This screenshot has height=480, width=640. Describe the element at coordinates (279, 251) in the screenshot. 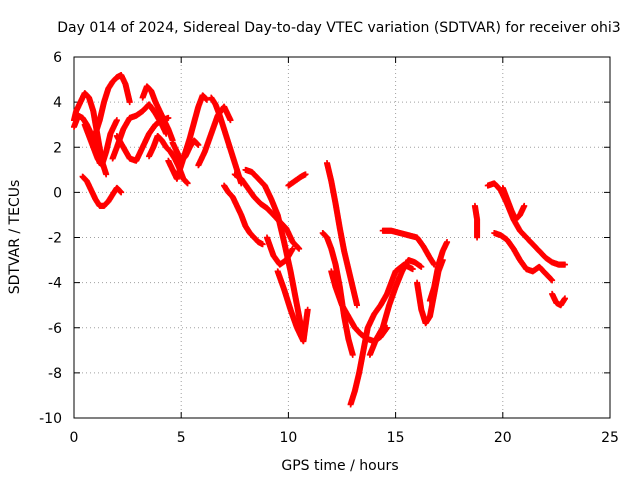

I see `series-q` at that location.